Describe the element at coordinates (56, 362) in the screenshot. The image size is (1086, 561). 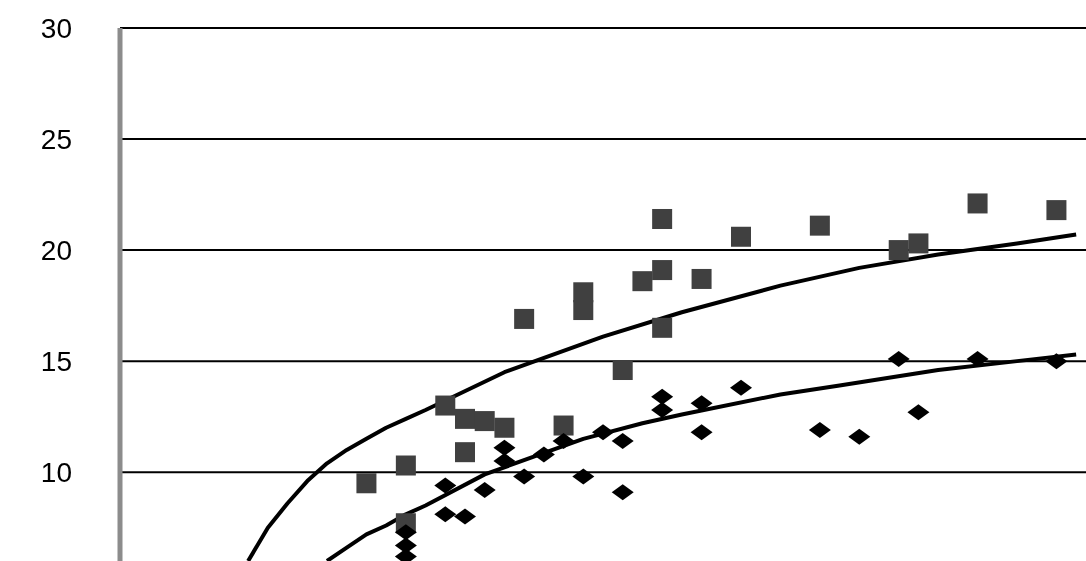
I see `y-tick-label: 15` at that location.